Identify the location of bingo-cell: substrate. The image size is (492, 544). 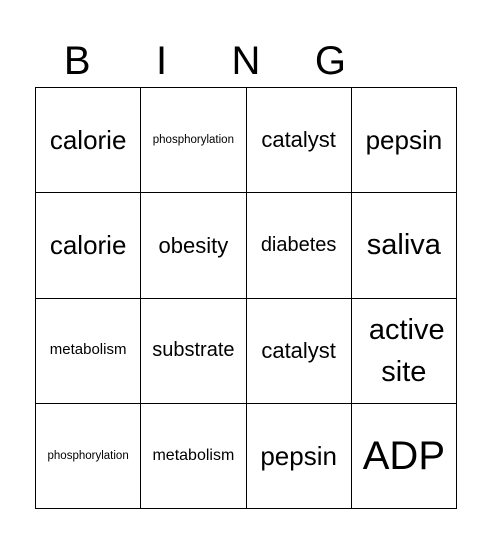
(194, 351).